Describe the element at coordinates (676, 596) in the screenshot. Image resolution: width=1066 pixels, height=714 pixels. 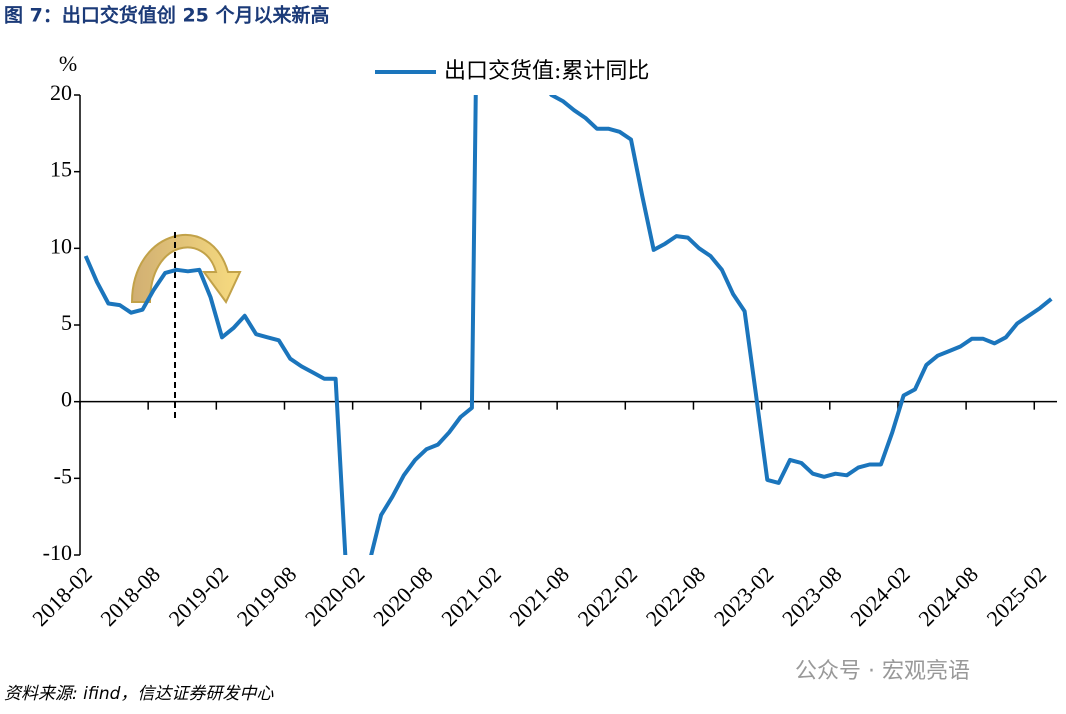
I see `x-tick-label: 2022-08` at that location.